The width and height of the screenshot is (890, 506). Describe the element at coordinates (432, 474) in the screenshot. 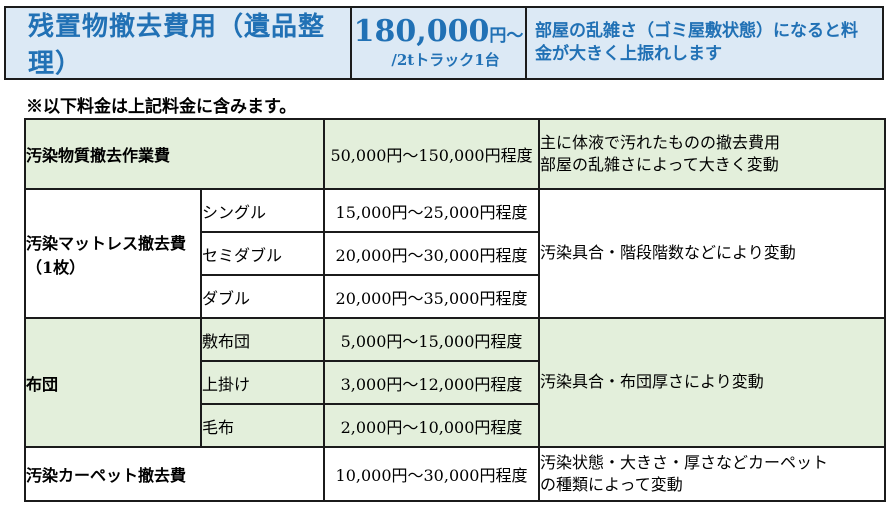

I see `price-carpet: 10,000円～30,000円程度` at that location.